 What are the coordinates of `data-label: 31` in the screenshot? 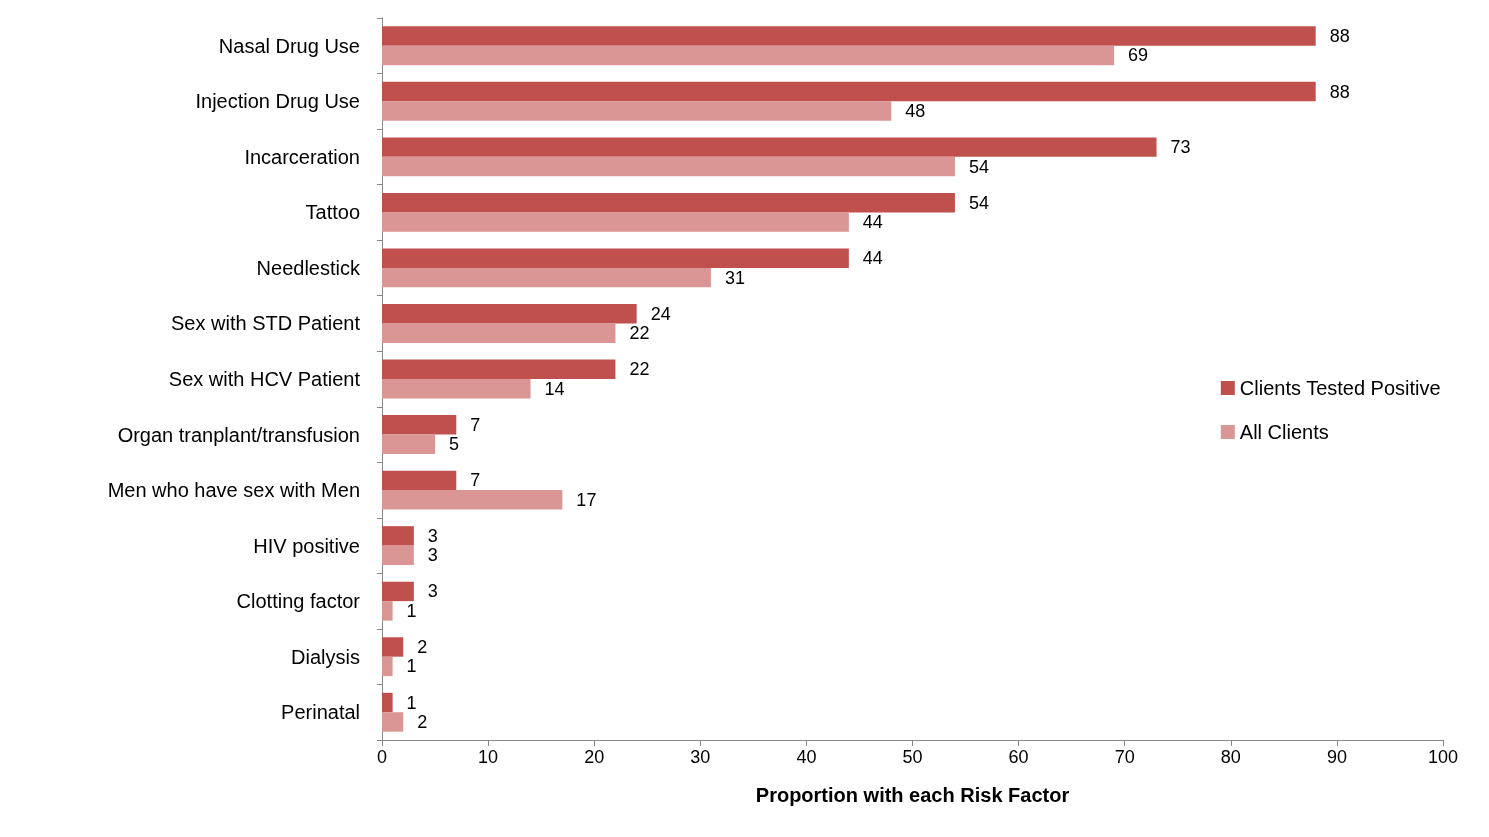 It's located at (734, 277).